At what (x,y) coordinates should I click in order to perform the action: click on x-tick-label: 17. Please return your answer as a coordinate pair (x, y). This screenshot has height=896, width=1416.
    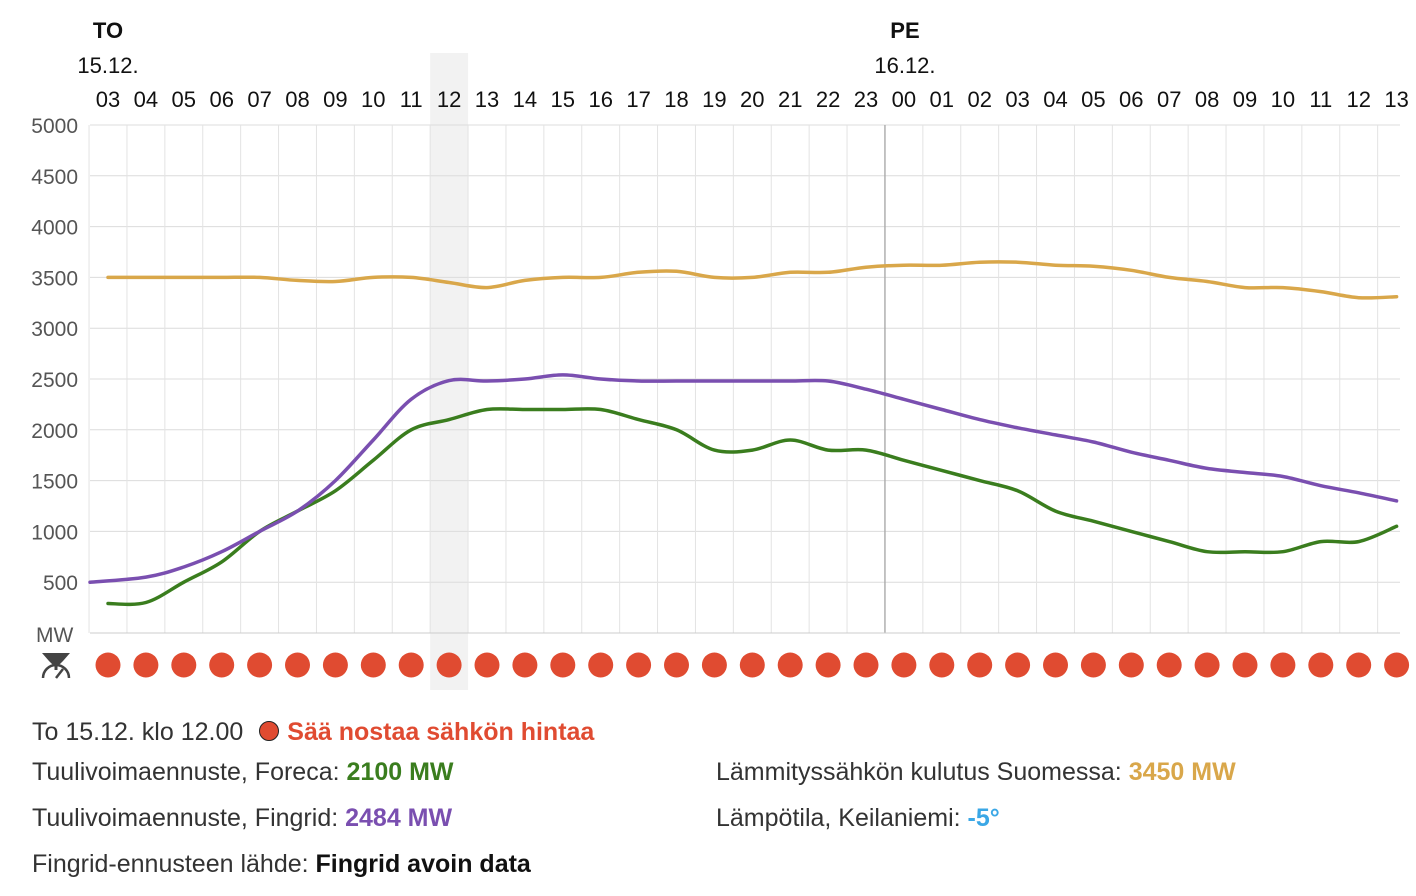
    Looking at the image, I should click on (638, 99).